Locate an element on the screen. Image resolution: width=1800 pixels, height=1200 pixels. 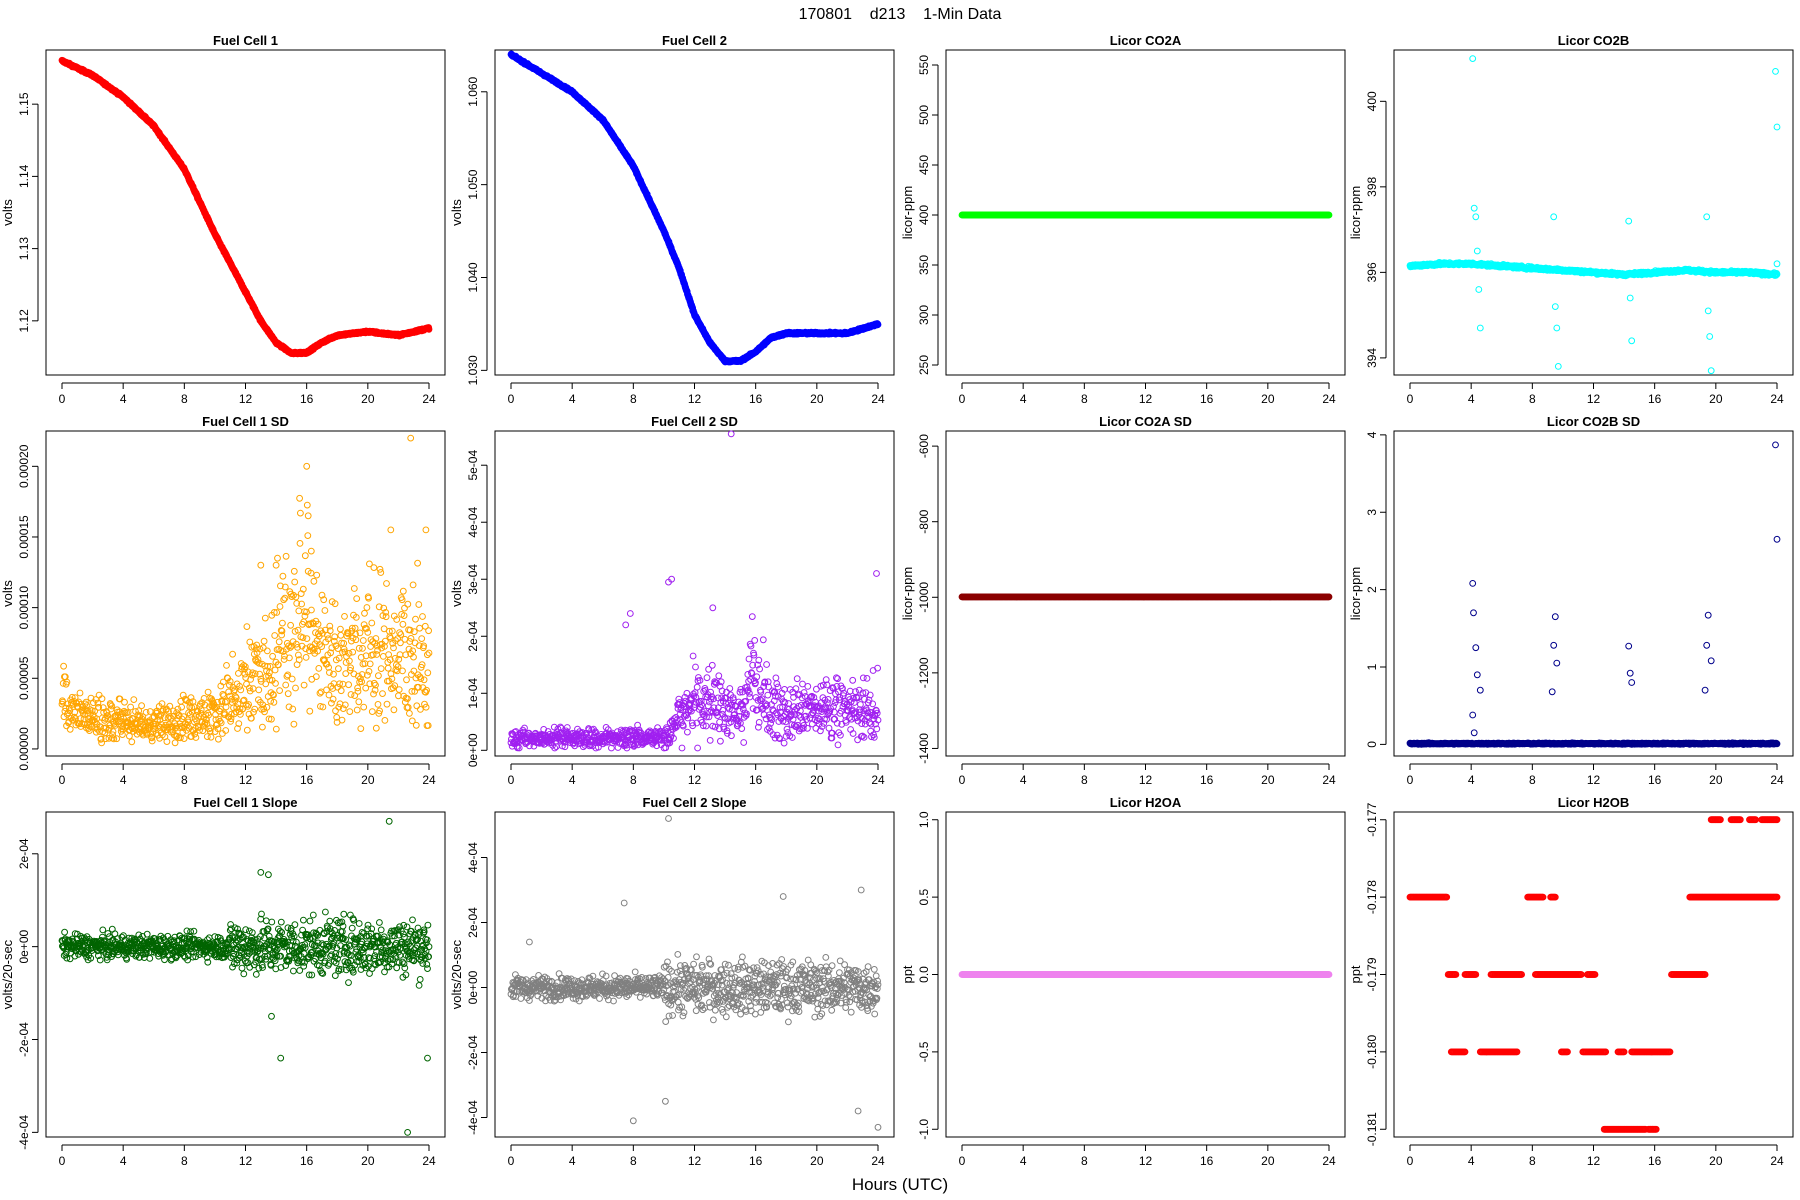
y-tick-label: 398 is located at coordinates (1372, 187).